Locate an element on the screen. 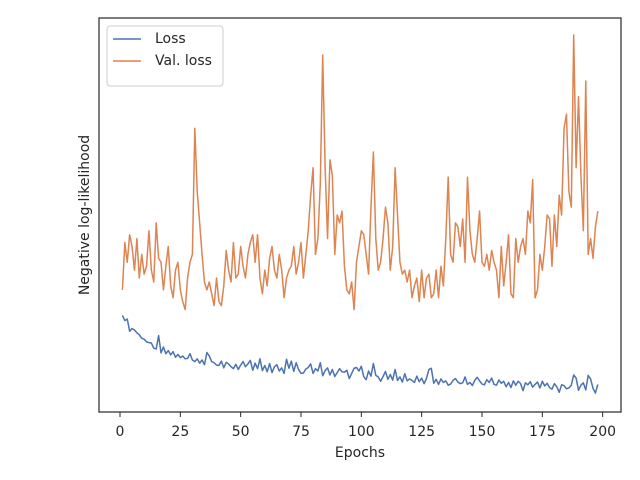  x-axis-label: Epochs is located at coordinates (360, 453).